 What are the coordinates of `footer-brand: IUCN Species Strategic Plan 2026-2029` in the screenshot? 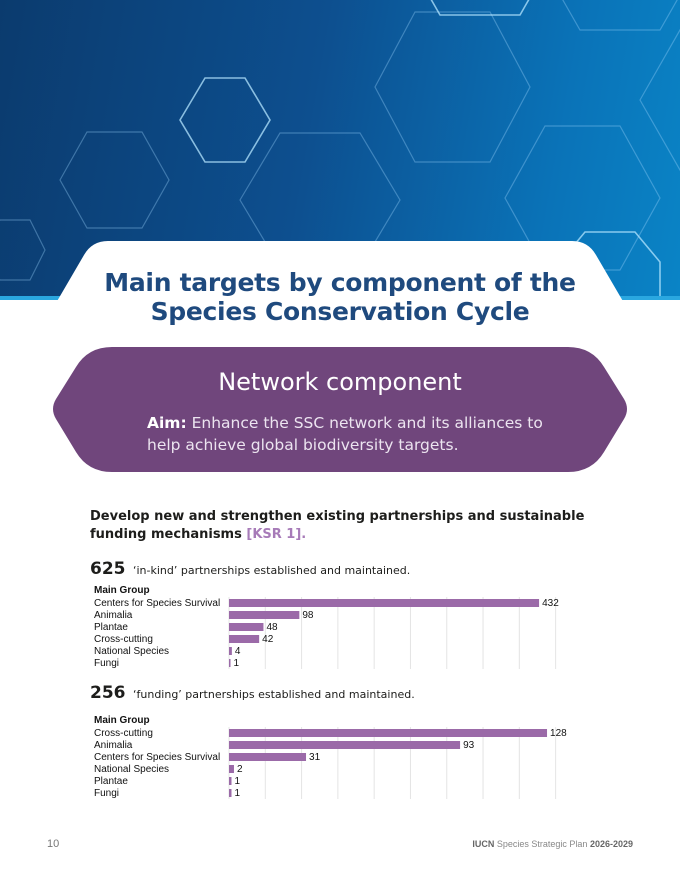 It's located at (552, 844).